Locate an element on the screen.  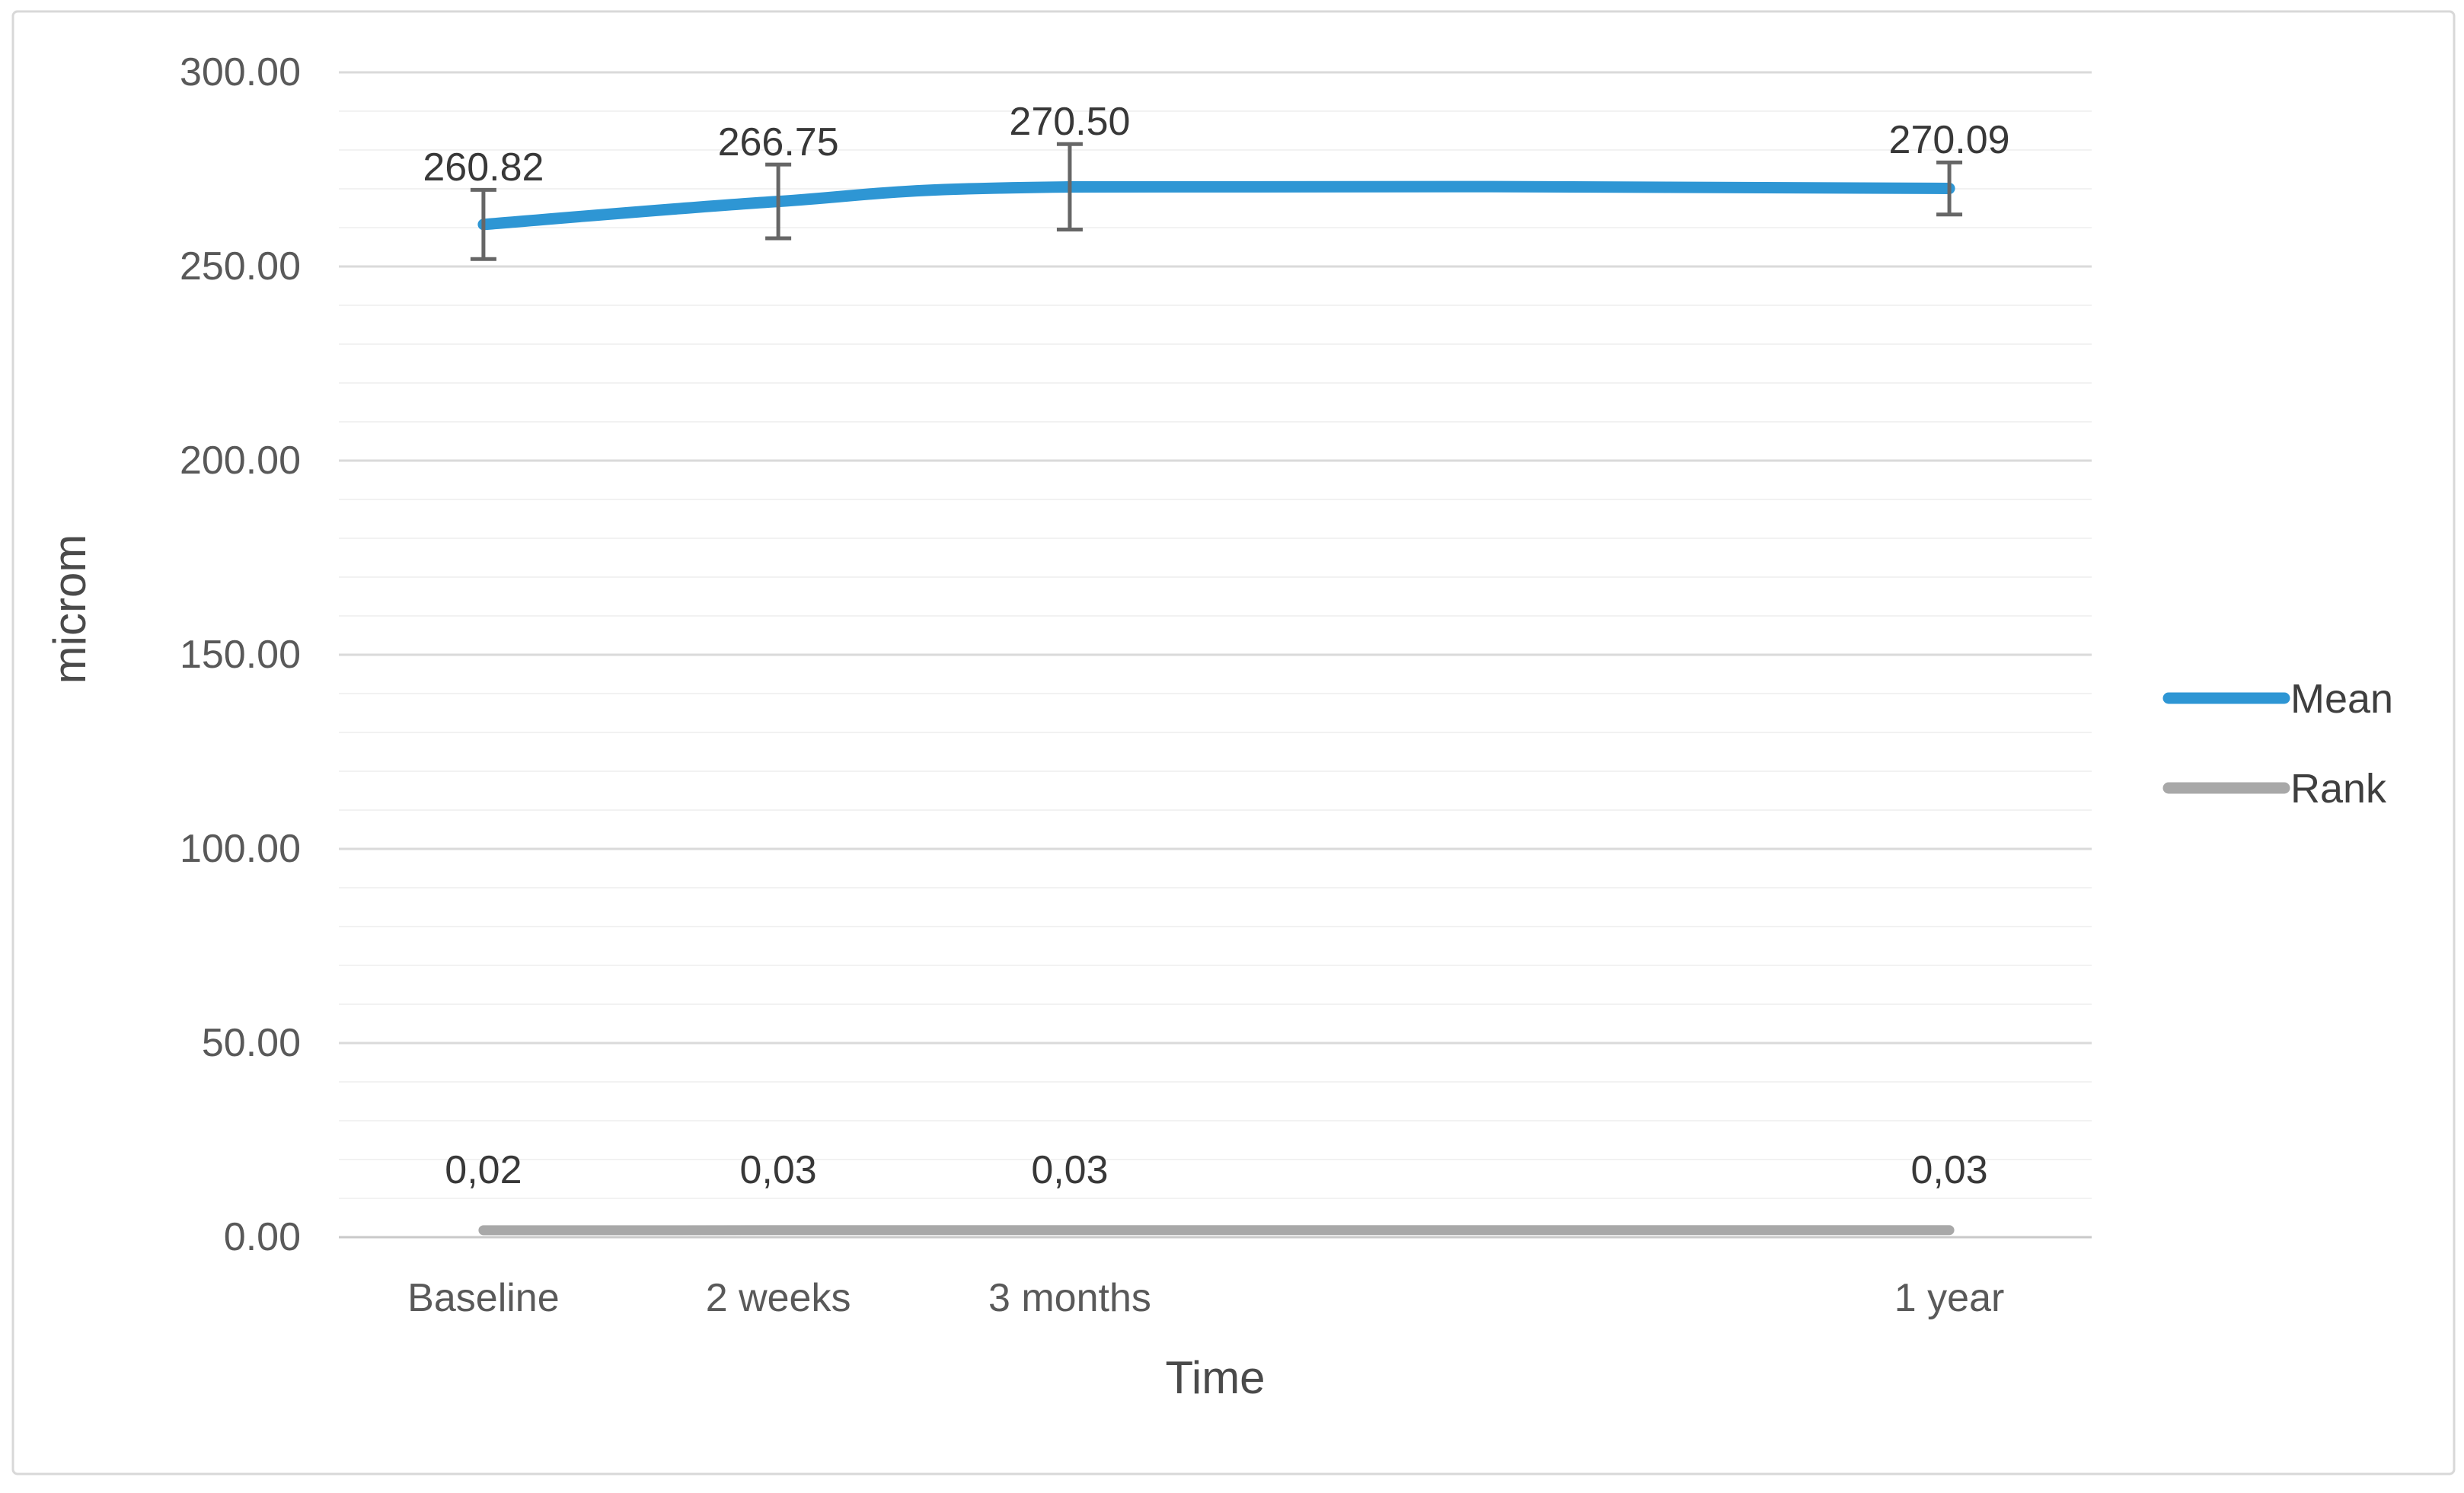
y-tick-label: 150.00 is located at coordinates (240, 655).